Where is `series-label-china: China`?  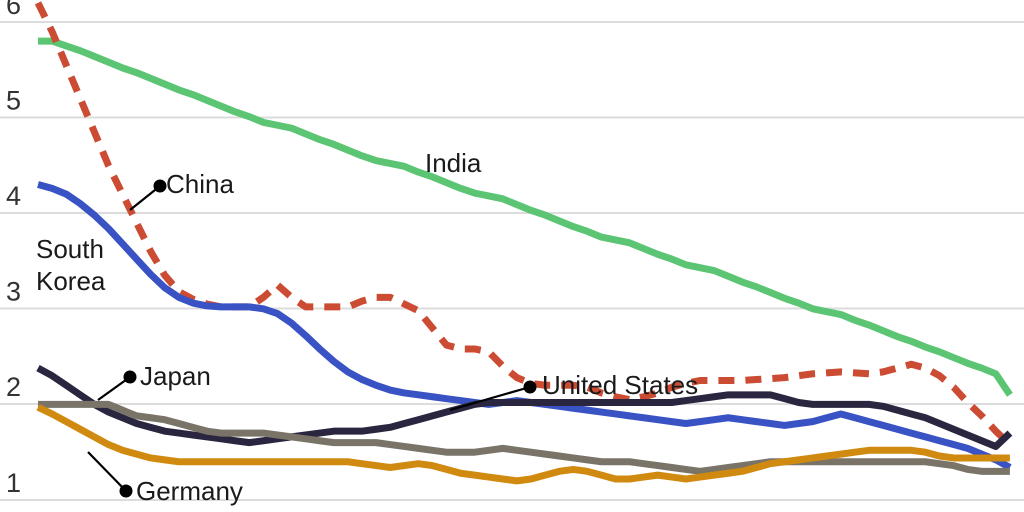
series-label-china: China is located at coordinates (200, 184).